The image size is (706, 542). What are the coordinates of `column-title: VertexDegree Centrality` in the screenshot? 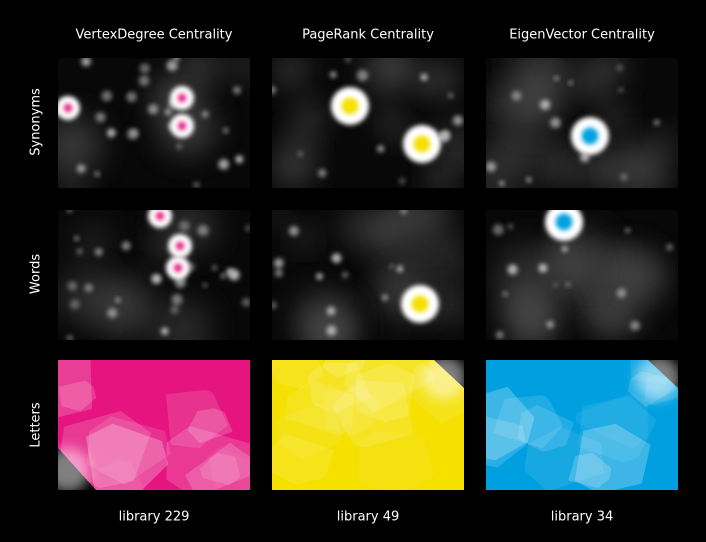 It's located at (154, 35).